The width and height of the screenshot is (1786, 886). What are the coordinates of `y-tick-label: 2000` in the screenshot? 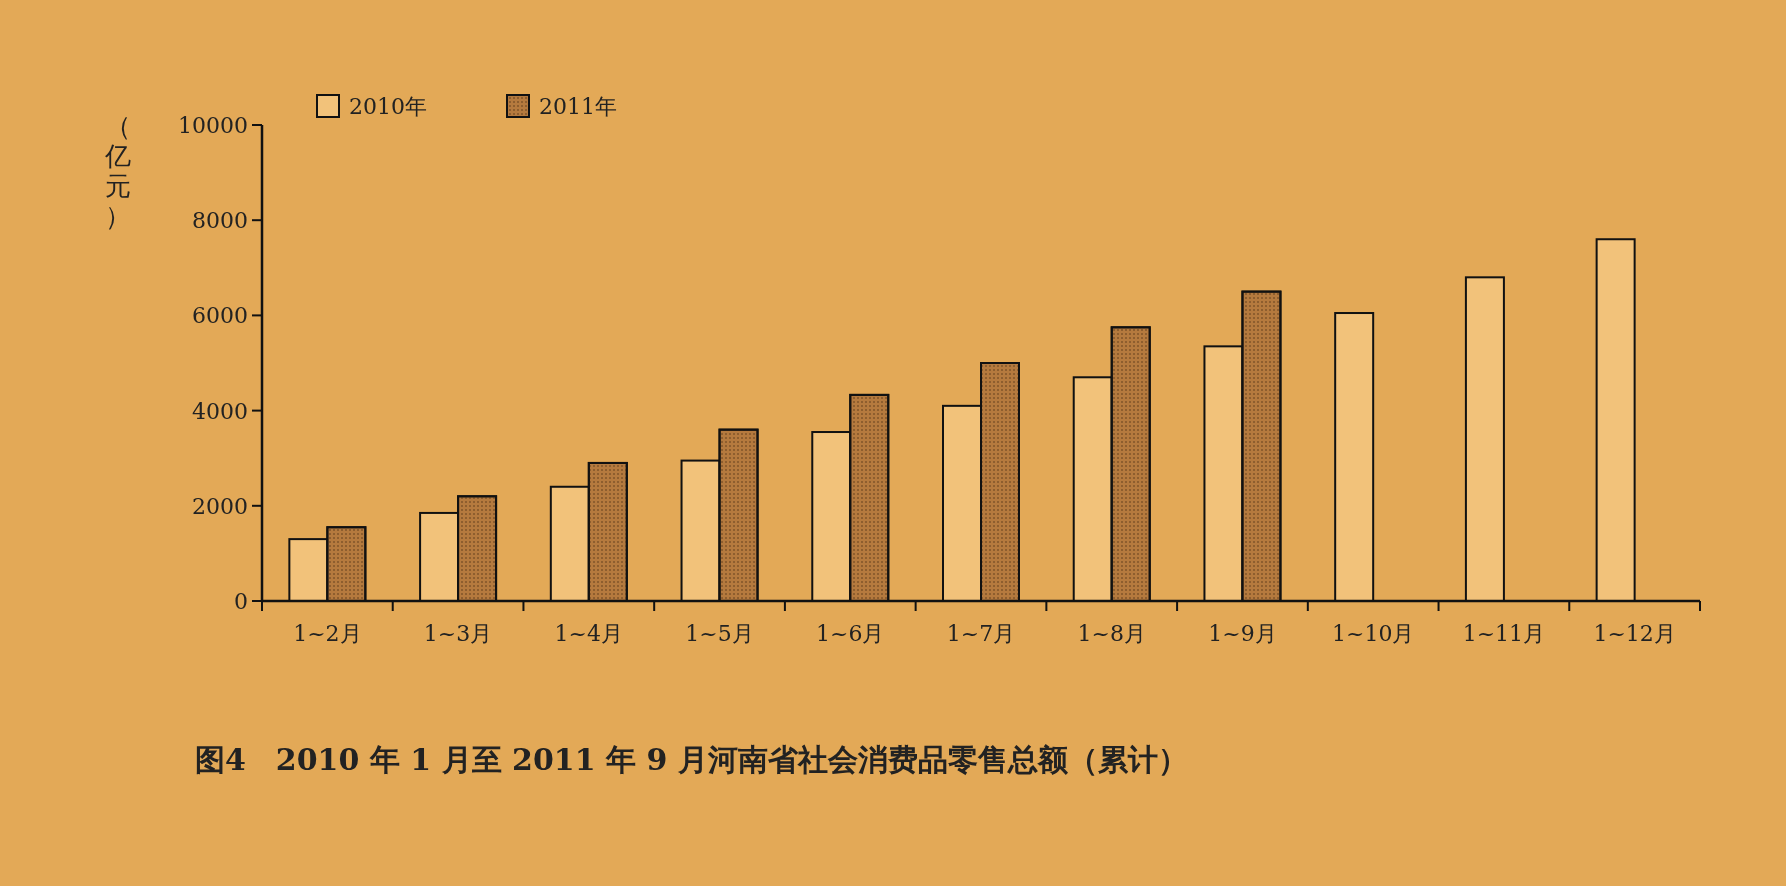 It's located at (220, 506).